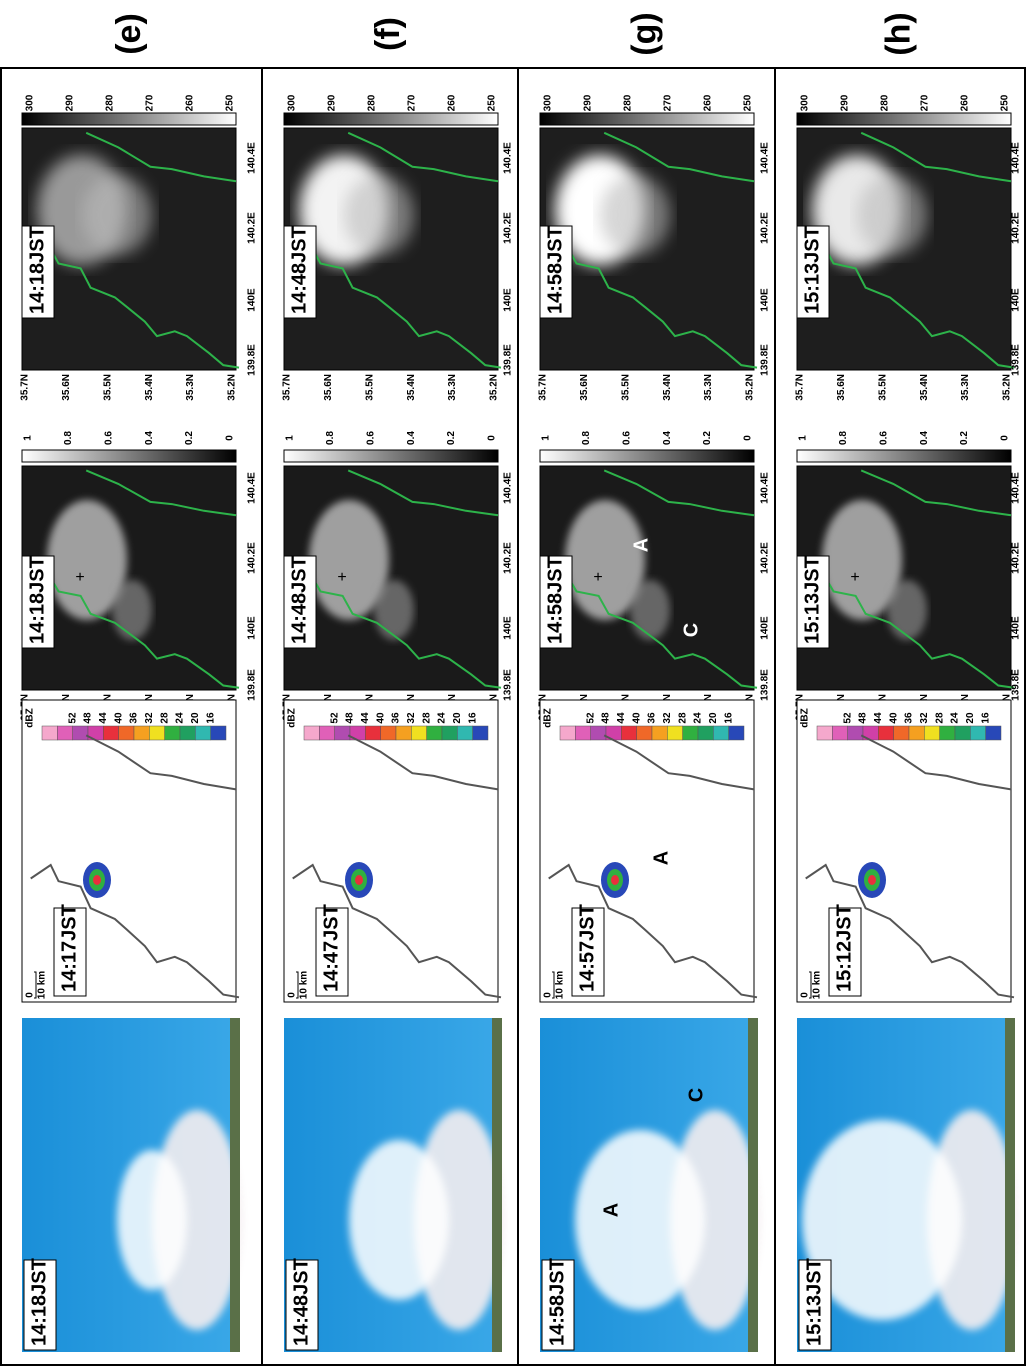 The image size is (1026, 1366). What do you see at coordinates (805, 102) in the screenshot?
I see `temp-colorbar-tick: 300` at bounding box center [805, 102].